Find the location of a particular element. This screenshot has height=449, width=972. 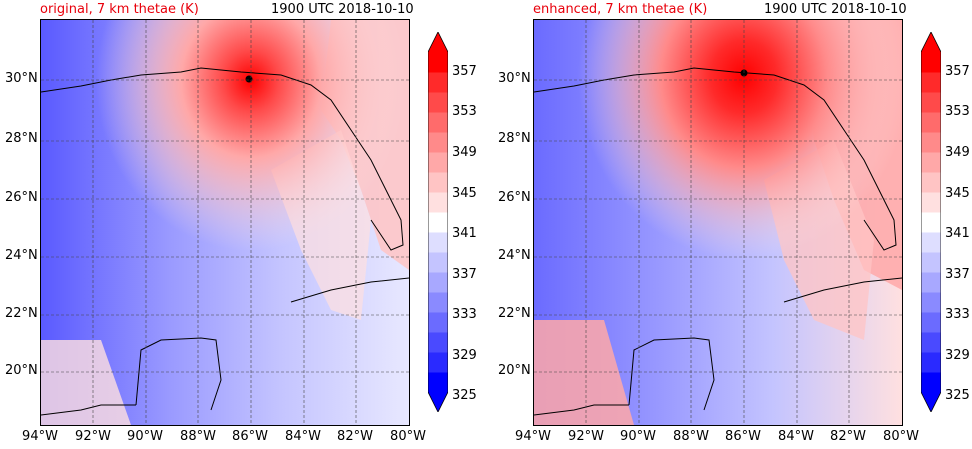

panel-title: enhanced, 7 km thetae (K) is located at coordinates (620, 9).